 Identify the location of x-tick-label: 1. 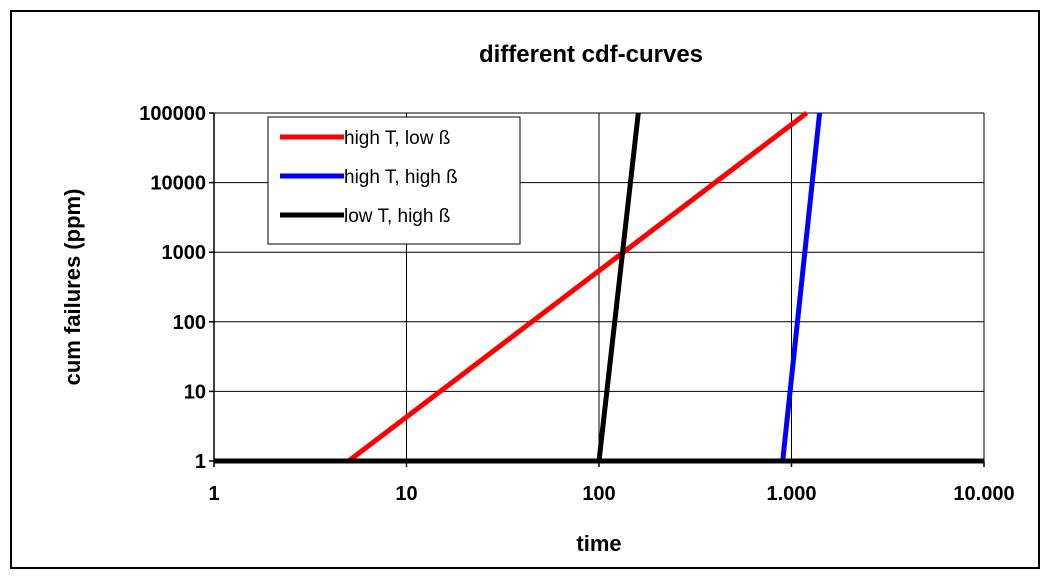
(213, 494).